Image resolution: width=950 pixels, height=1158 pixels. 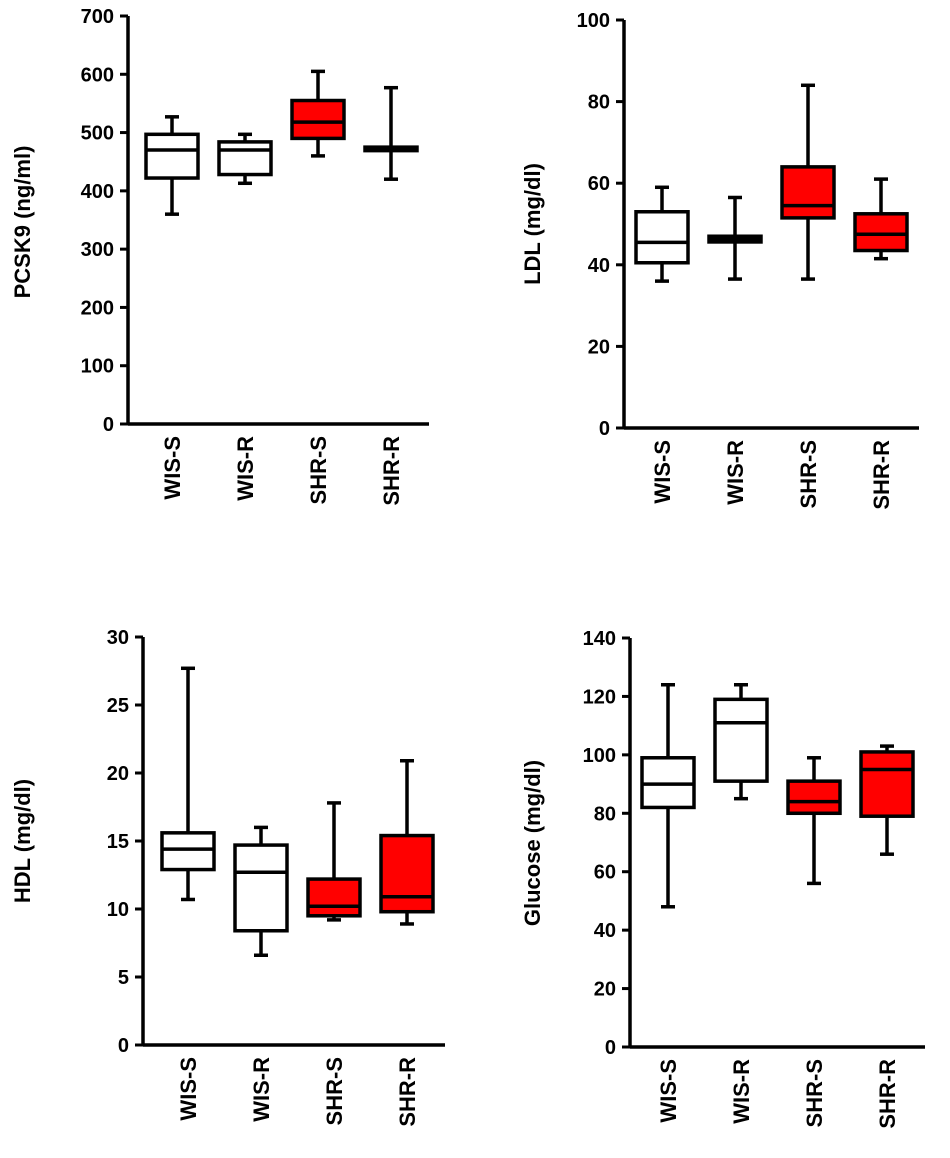 What do you see at coordinates (123, 978) in the screenshot?
I see `hdl-y-tick-label: 5` at bounding box center [123, 978].